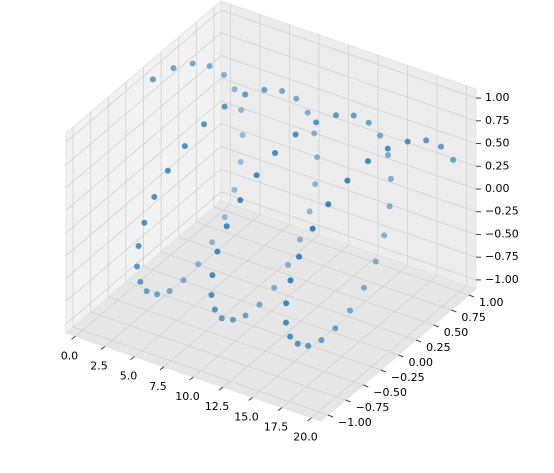 This screenshot has width=554, height=473. What do you see at coordinates (217, 406) in the screenshot?
I see `x-tick-label: 12.5` at bounding box center [217, 406].